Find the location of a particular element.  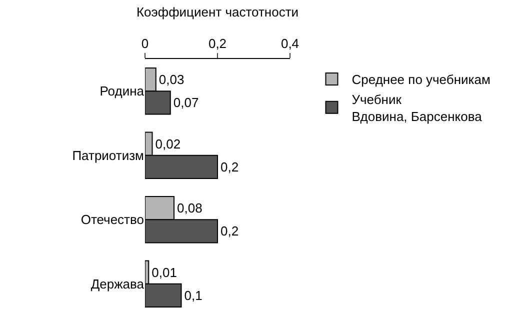

data-label: 0,02 is located at coordinates (168, 144).